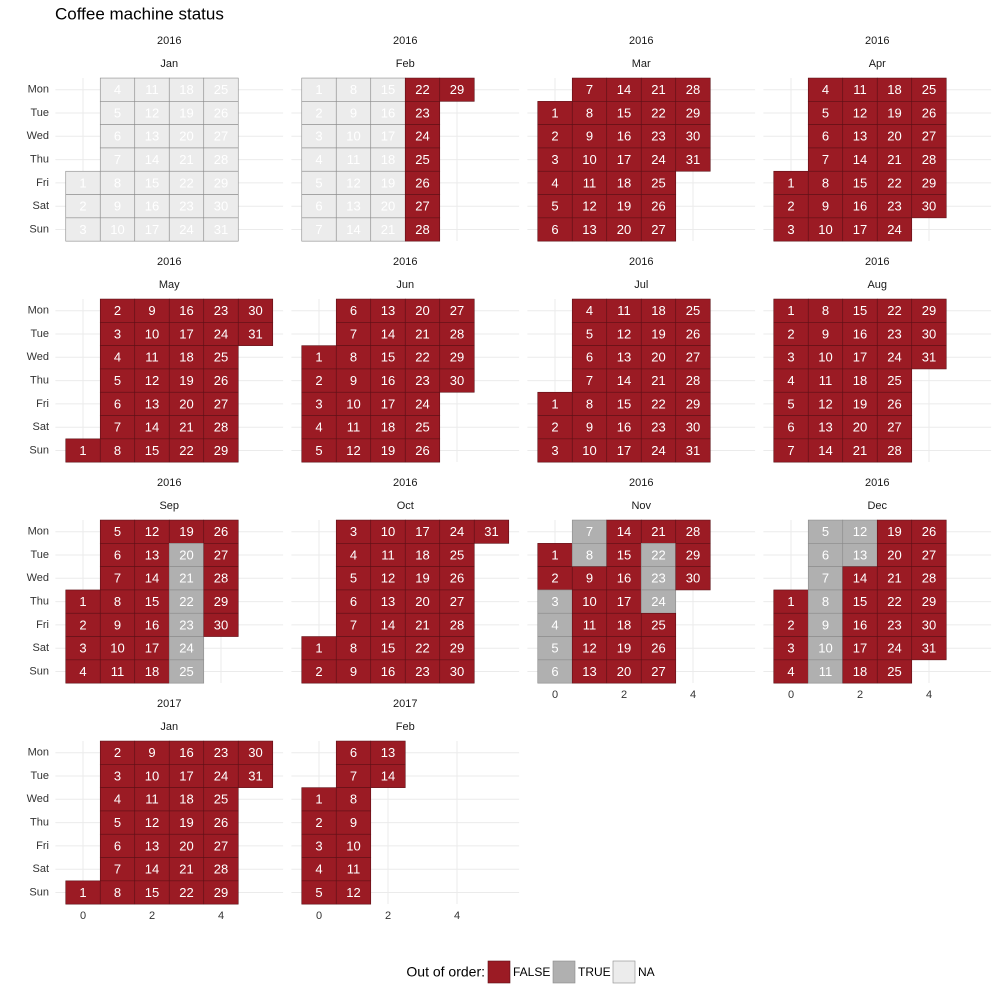 The width and height of the screenshot is (1000, 1000). I want to click on y-tick-label: Fri, so click(42, 846).